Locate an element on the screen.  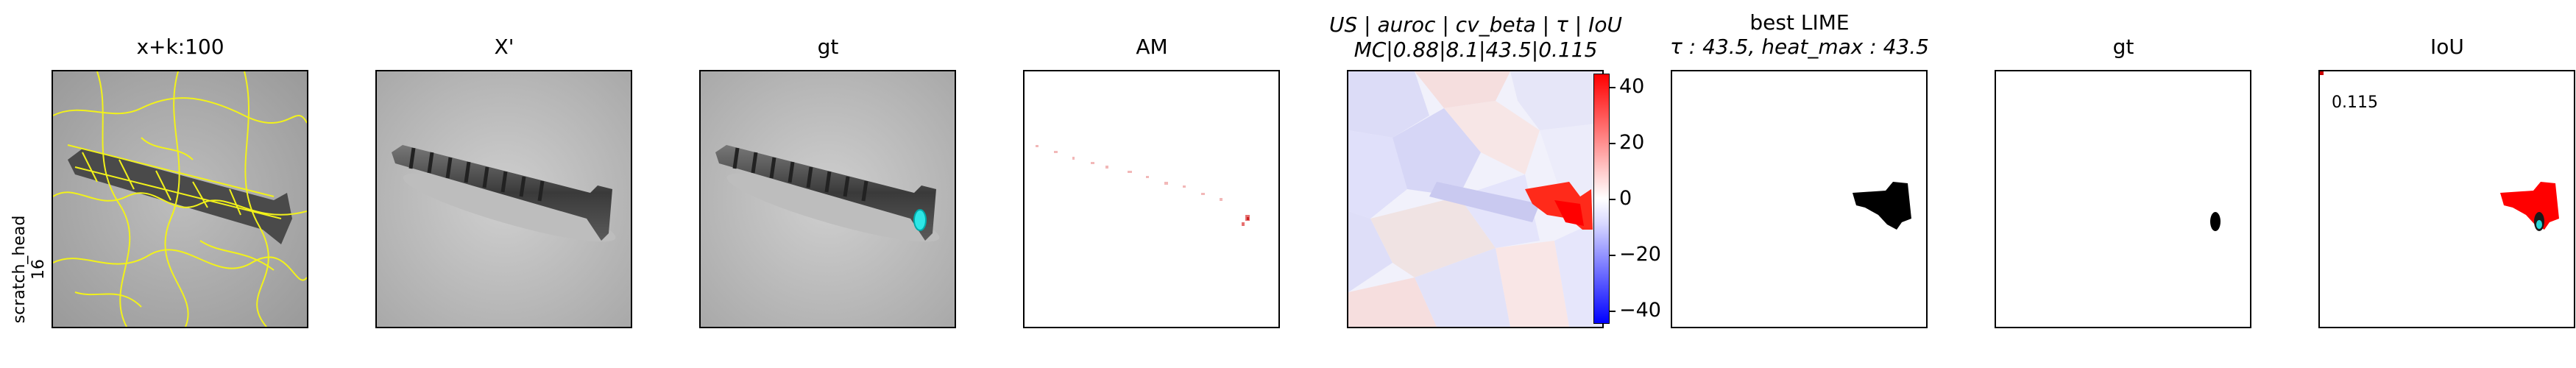
panel-us-heatmap is located at coordinates (1475, 199).